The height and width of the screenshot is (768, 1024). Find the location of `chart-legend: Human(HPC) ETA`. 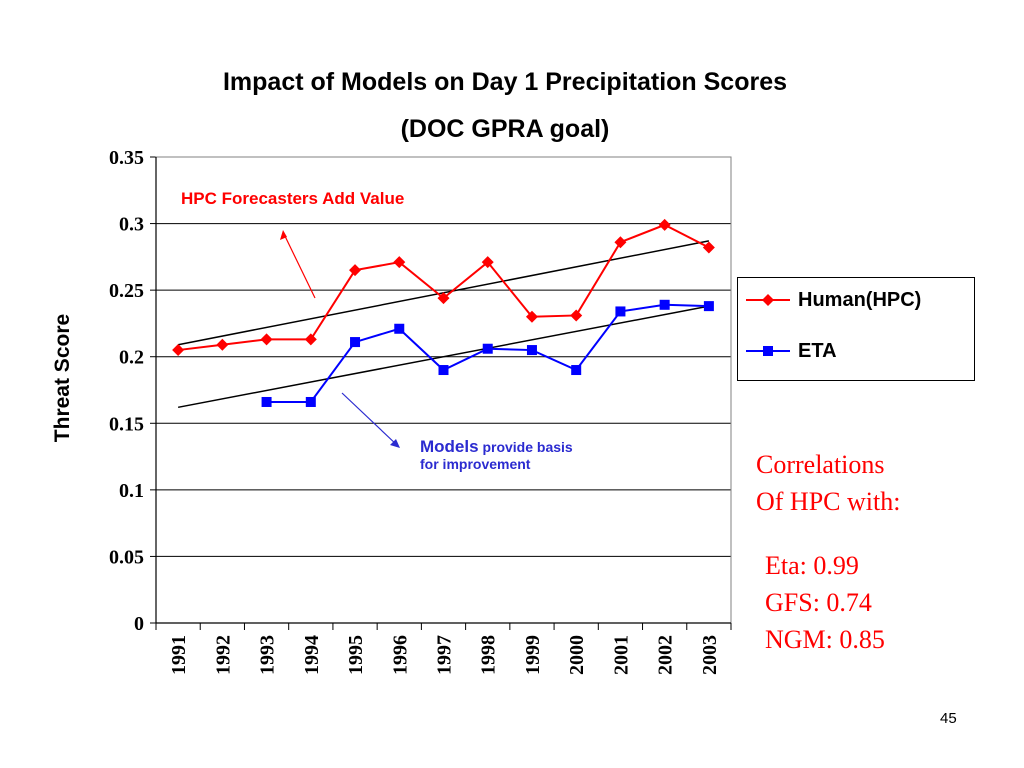

chart-legend: Human(HPC) ETA is located at coordinates (856, 329).